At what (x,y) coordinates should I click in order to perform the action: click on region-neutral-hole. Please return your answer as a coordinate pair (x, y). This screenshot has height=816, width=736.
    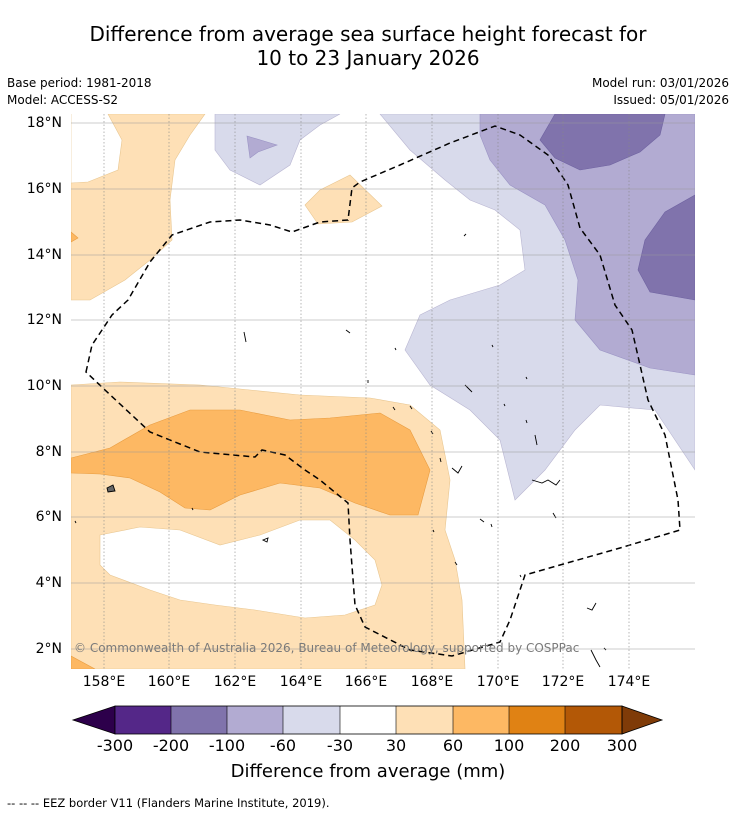
    Looking at the image, I should click on (241, 569).